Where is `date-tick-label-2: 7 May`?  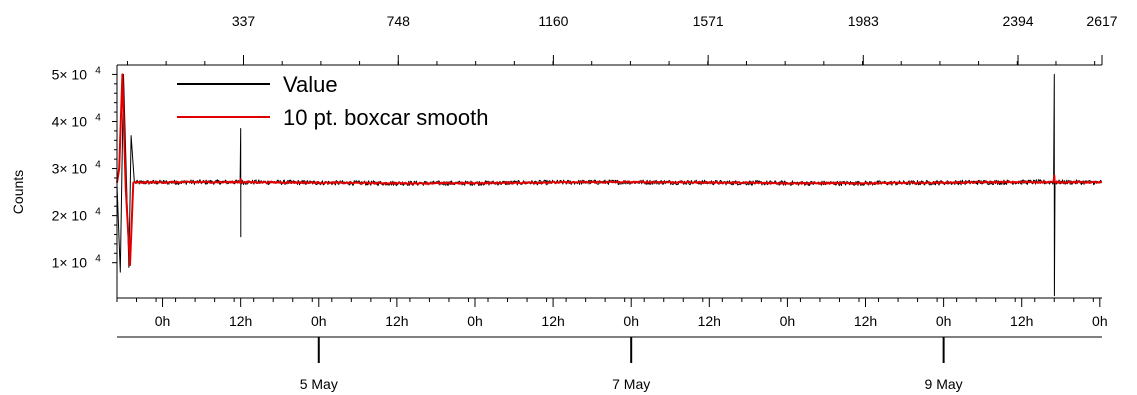 date-tick-label-2: 7 May is located at coordinates (631, 384).